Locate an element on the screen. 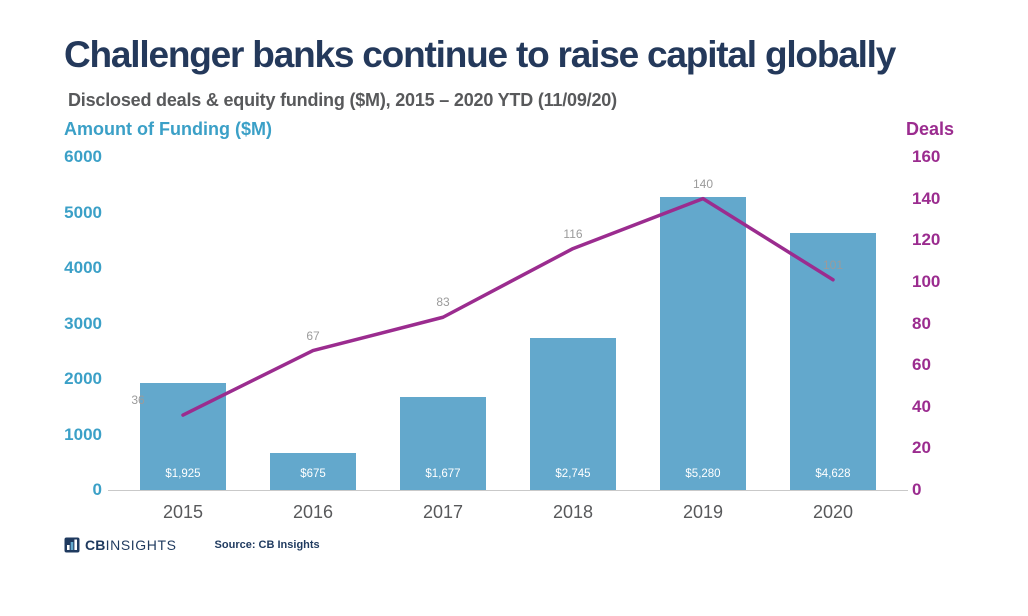 This screenshot has height=616, width=1028. x-axis-category-label: 2019 is located at coordinates (703, 512).